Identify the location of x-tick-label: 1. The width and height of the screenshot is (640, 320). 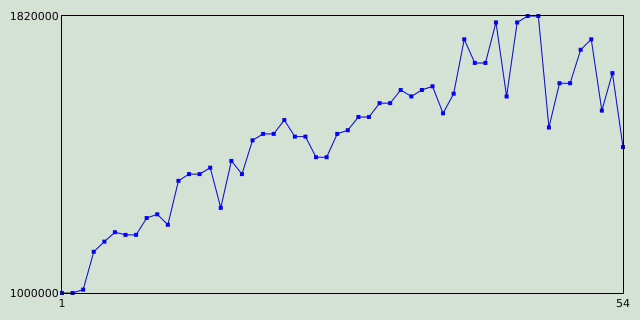
(62, 303).